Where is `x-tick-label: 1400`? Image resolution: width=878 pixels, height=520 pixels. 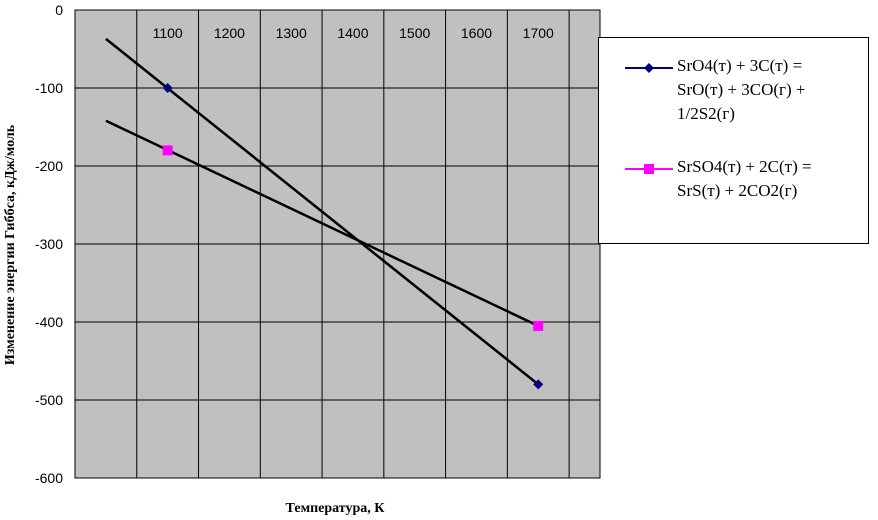
x-tick-label: 1400 is located at coordinates (352, 33).